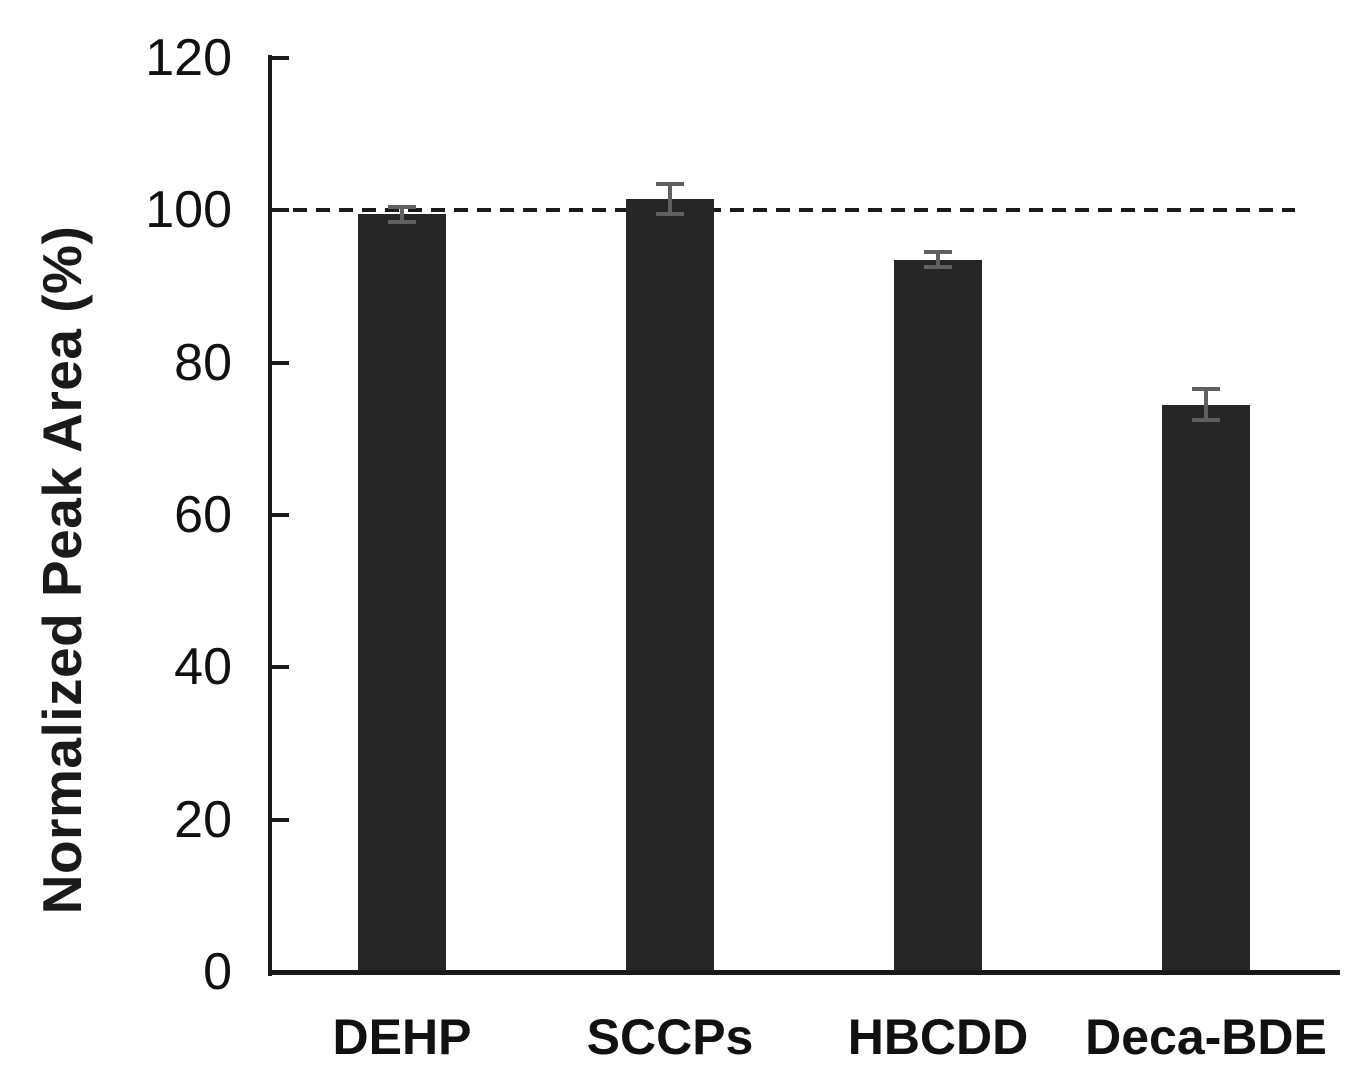  I want to click on error-bar-cap-top-dehp, so click(402, 206).